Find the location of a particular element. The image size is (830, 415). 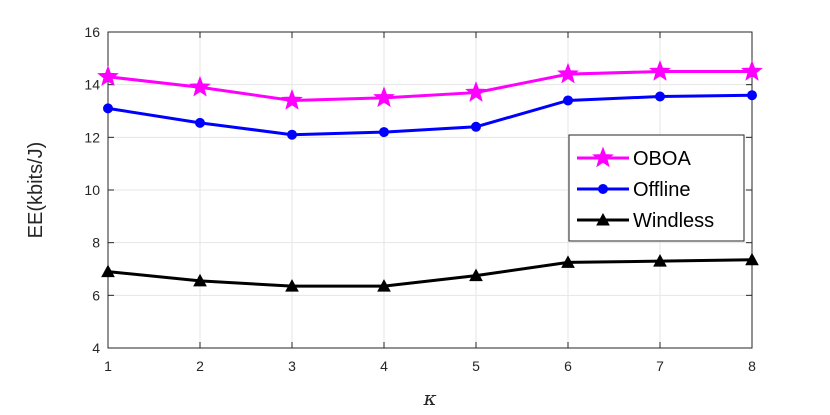

legend-marker-oboa is located at coordinates (603, 157).